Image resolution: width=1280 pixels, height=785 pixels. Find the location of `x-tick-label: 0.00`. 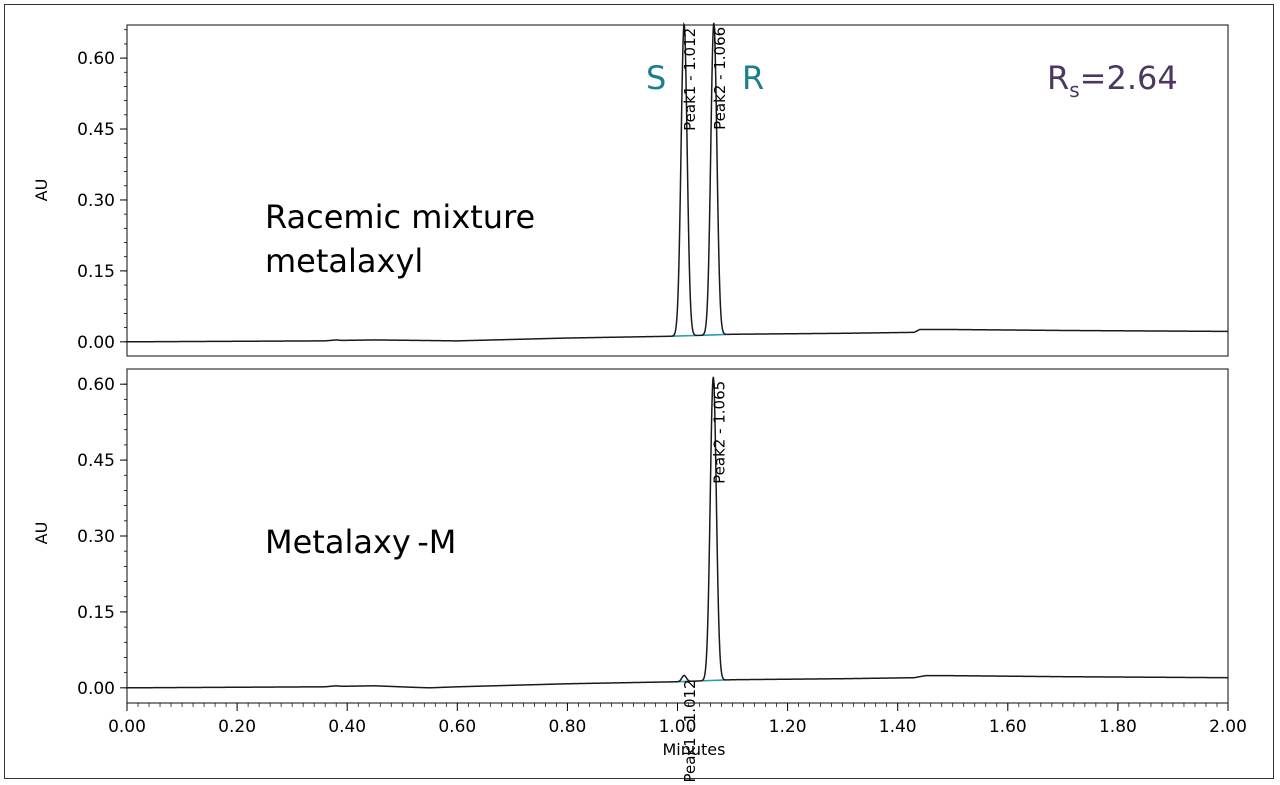

x-tick-label: 0.00 is located at coordinates (127, 727).